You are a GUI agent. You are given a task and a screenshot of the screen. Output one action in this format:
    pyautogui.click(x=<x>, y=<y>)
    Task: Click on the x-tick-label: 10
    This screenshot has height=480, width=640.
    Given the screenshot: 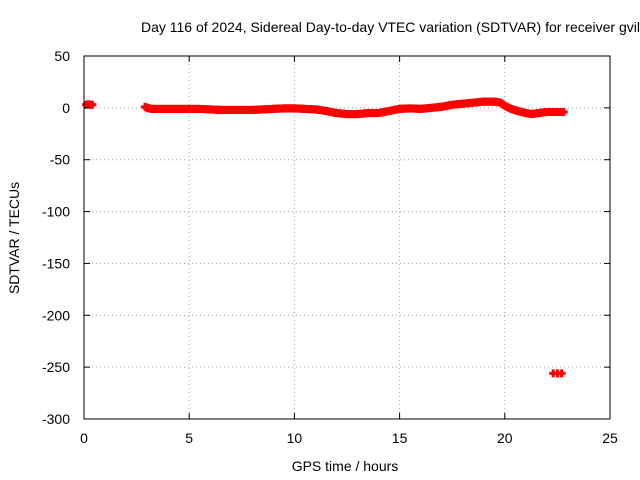 What is the action you would take?
    pyautogui.click(x=295, y=438)
    